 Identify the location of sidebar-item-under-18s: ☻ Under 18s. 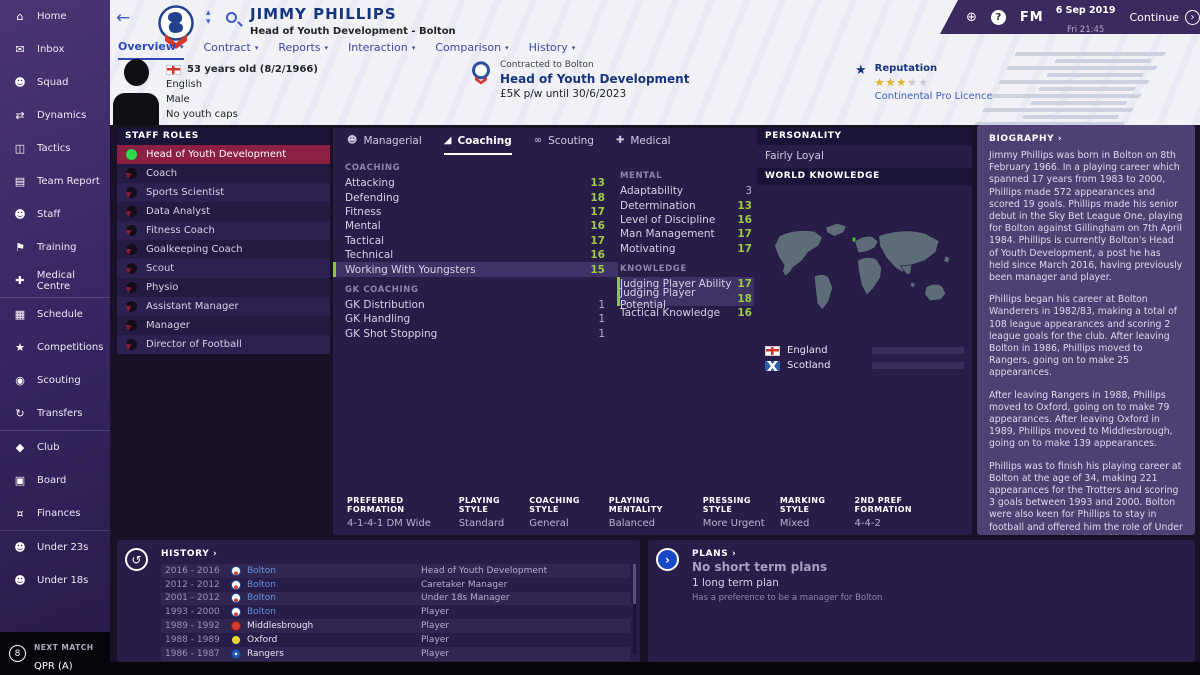
(55, 580).